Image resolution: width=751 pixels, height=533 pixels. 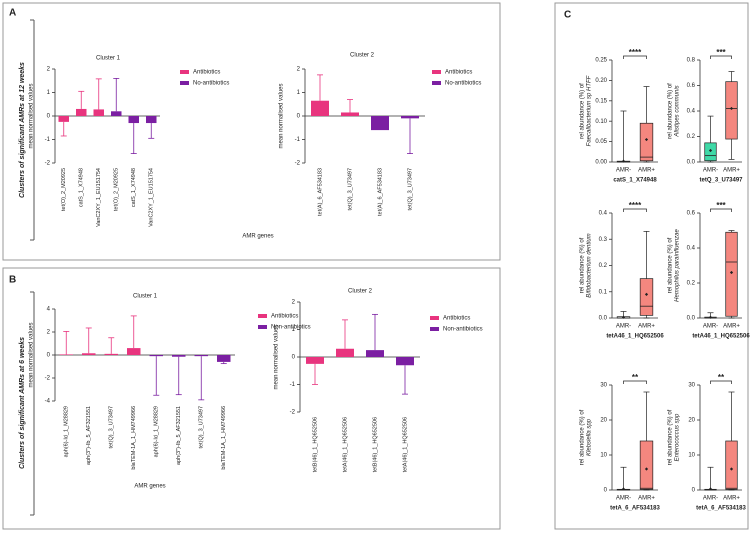 What do you see at coordinates (678, 437) in the screenshot?
I see `y-axis-label: Enterococcus spp` at bounding box center [678, 437].